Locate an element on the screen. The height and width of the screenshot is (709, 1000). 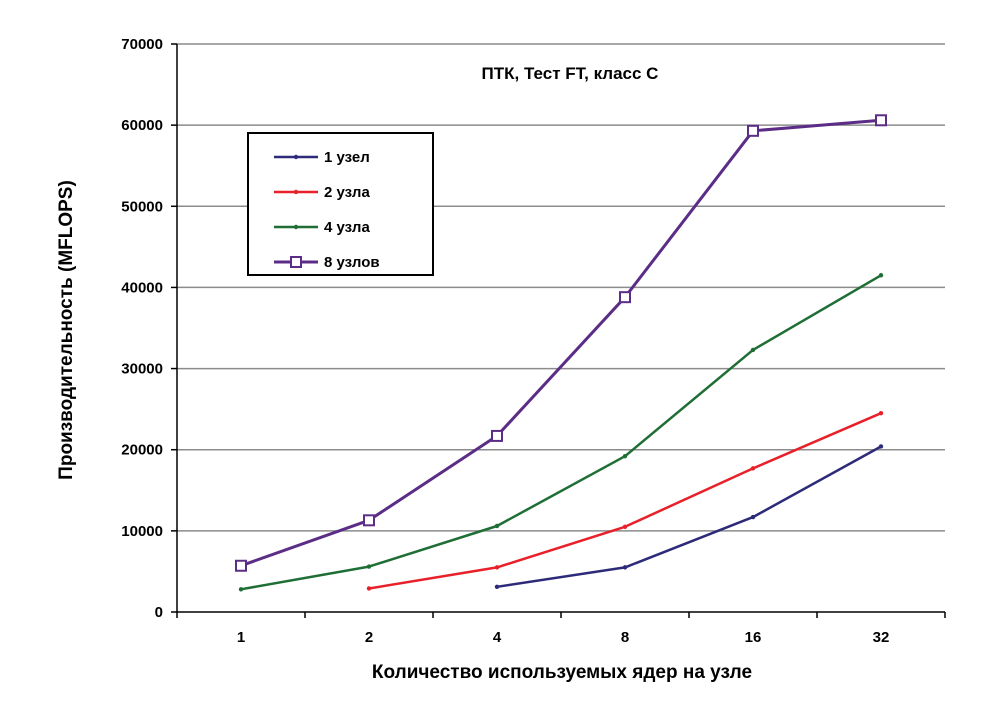
legend-item: 8 узлов is located at coordinates (327, 262).